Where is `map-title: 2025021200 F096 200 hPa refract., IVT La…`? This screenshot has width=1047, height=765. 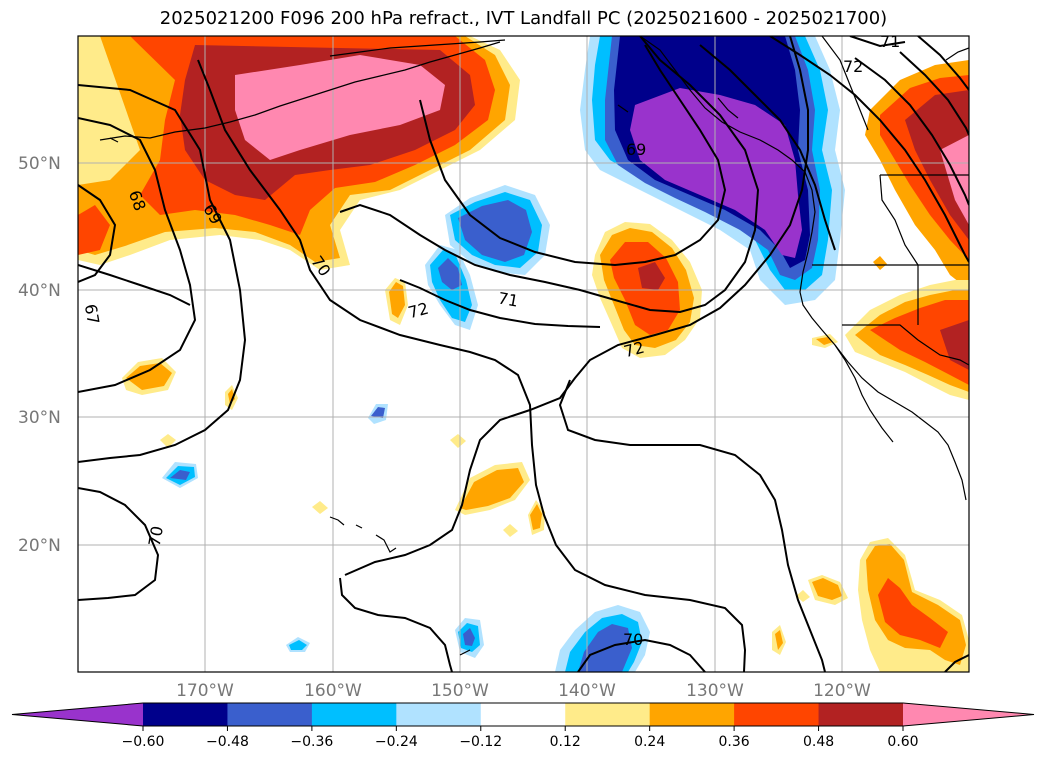
map-title: 2025021200 F096 200 hPa refract., IVT La… is located at coordinates (523, 18).